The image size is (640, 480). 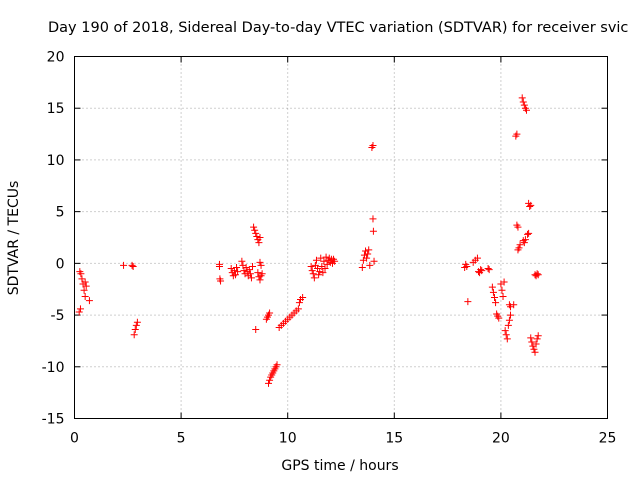 What do you see at coordinates (56, 109) in the screenshot?
I see `y-tick-label: 15` at bounding box center [56, 109].